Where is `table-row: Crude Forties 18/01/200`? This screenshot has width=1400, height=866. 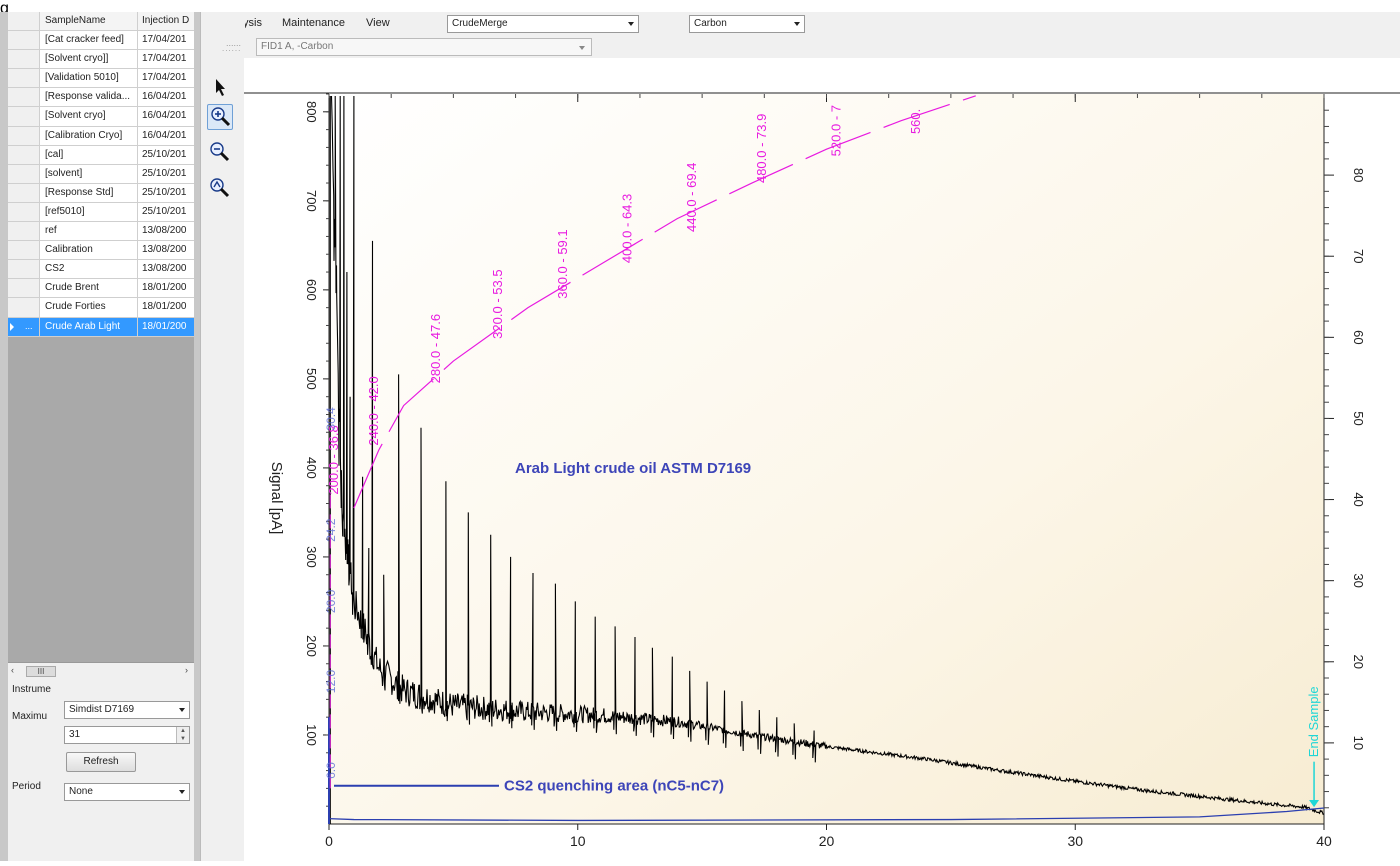
table-row: Crude Forties 18/01/200 is located at coordinates (101, 308).